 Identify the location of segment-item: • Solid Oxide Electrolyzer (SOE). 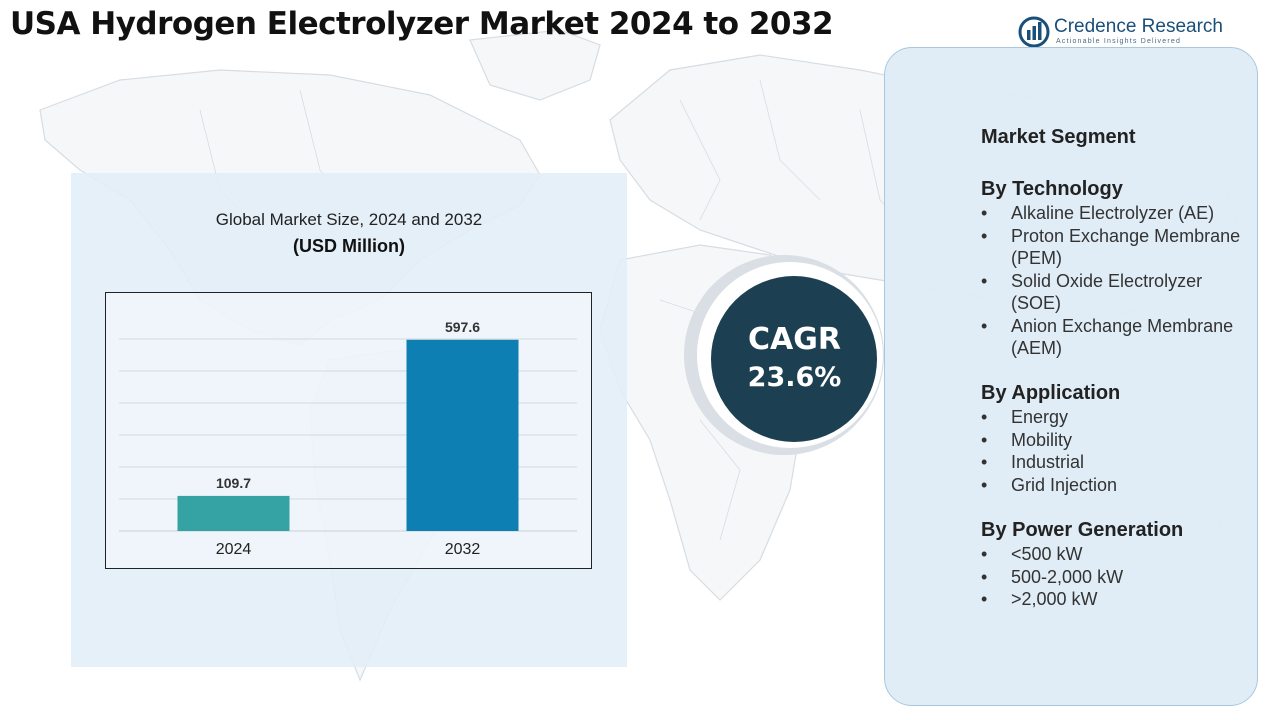
(1092, 292).